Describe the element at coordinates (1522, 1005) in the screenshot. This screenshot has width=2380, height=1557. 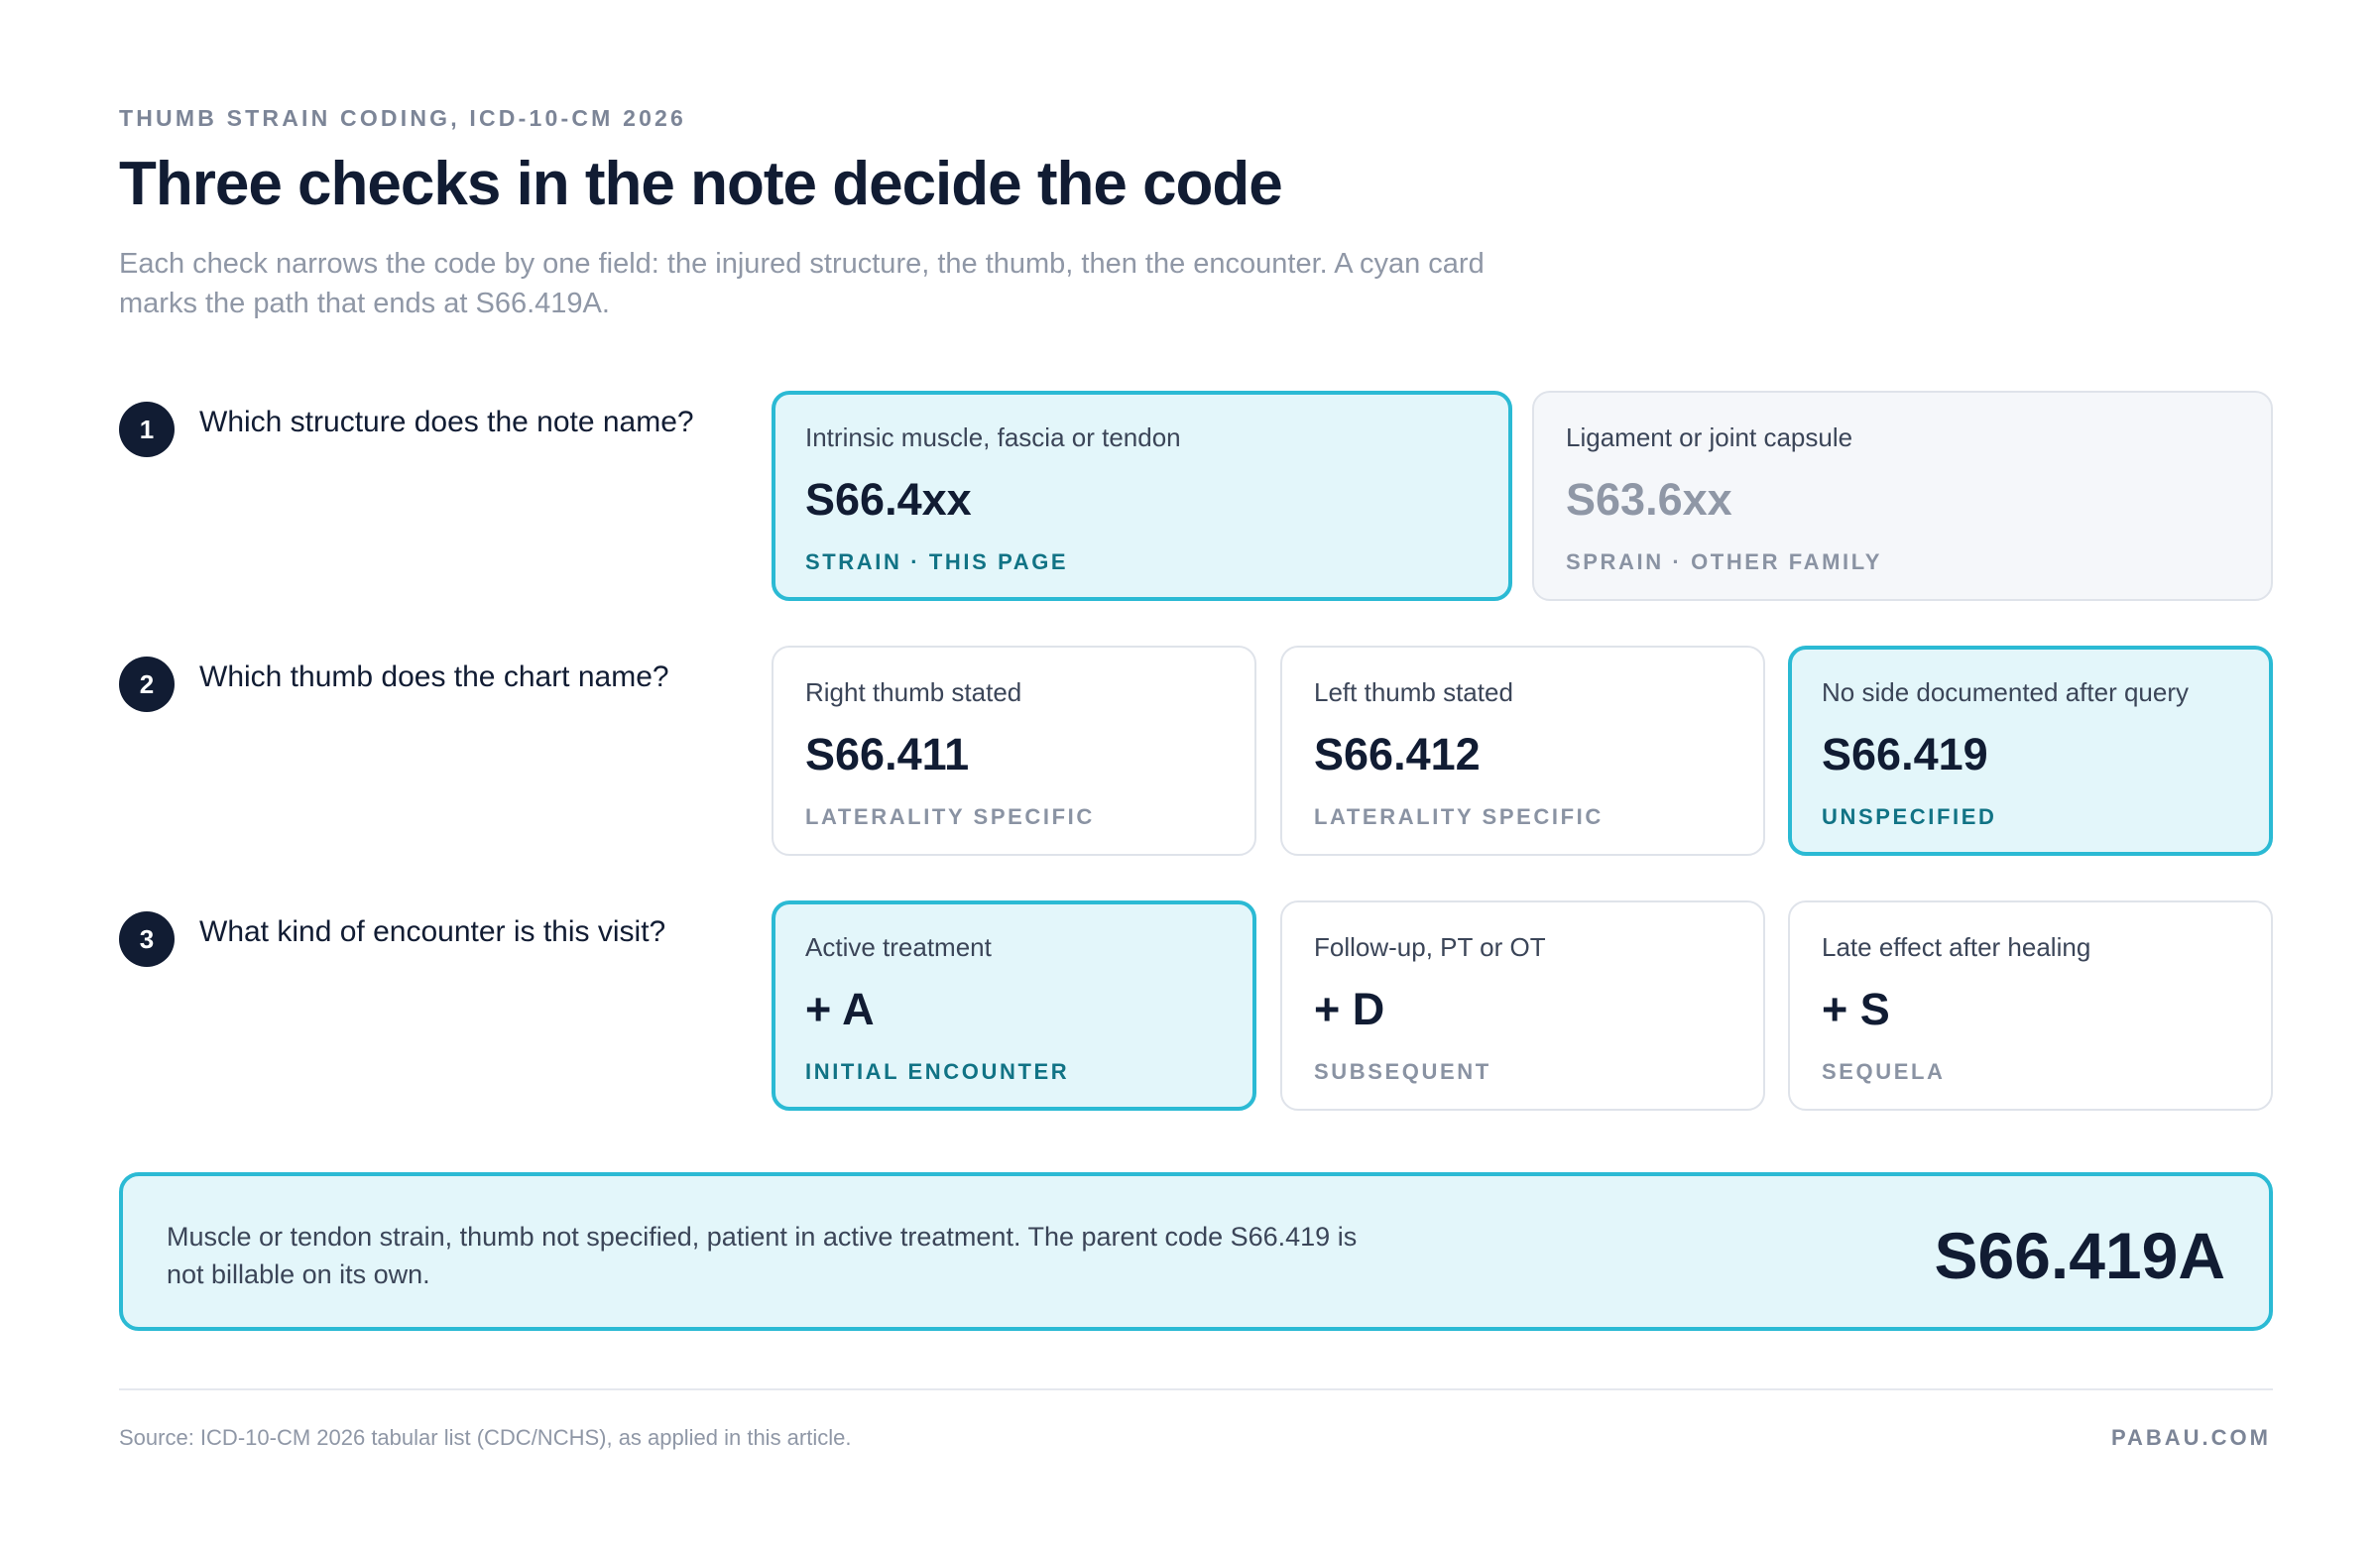
I see `option-card-follow-up: Follow-up, PT or OT + D SUBSEQUENT` at that location.